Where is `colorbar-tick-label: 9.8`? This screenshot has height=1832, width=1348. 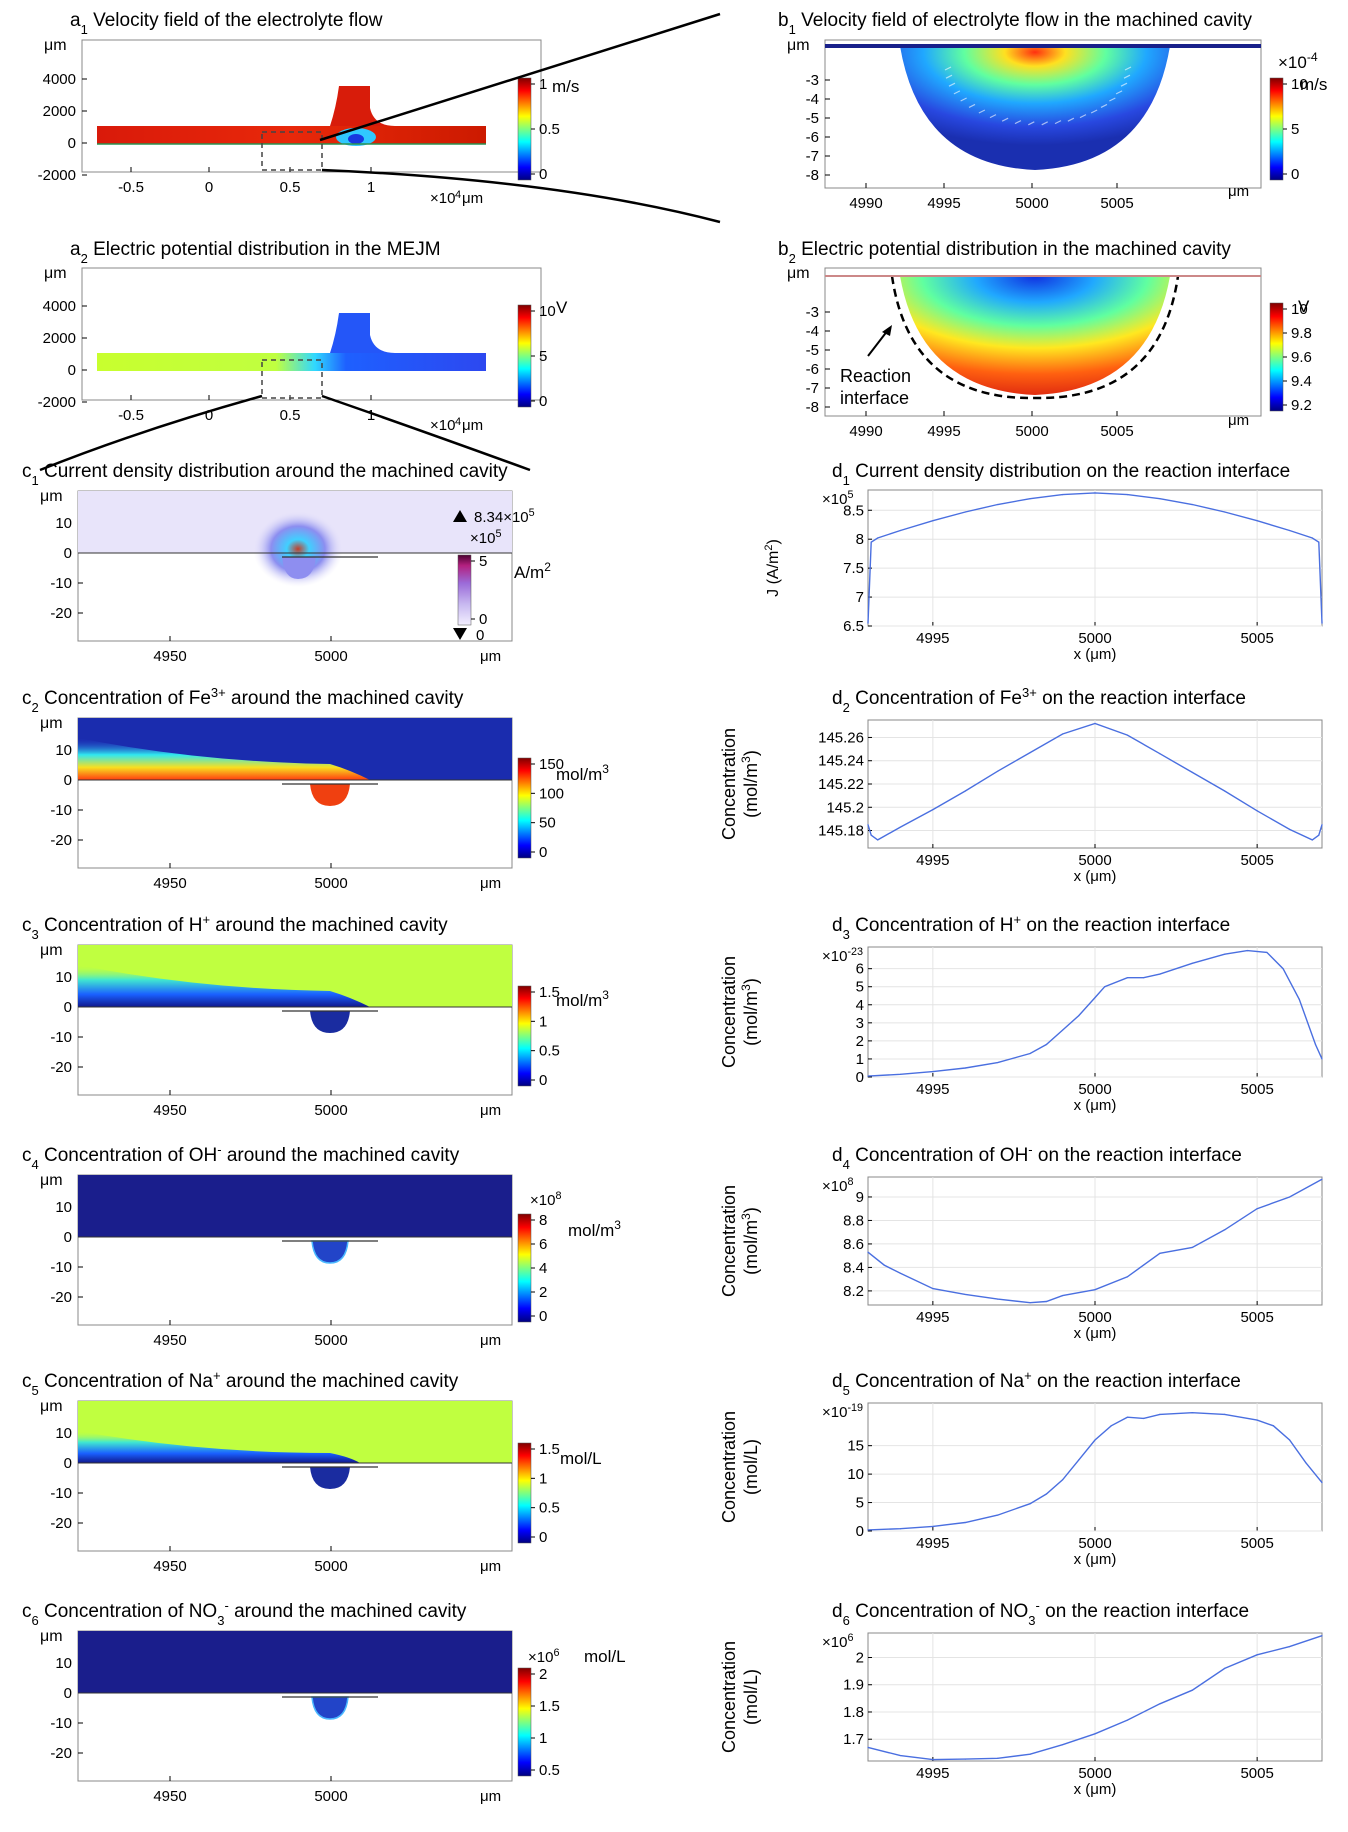
colorbar-tick-label: 9.8 is located at coordinates (1301, 333).